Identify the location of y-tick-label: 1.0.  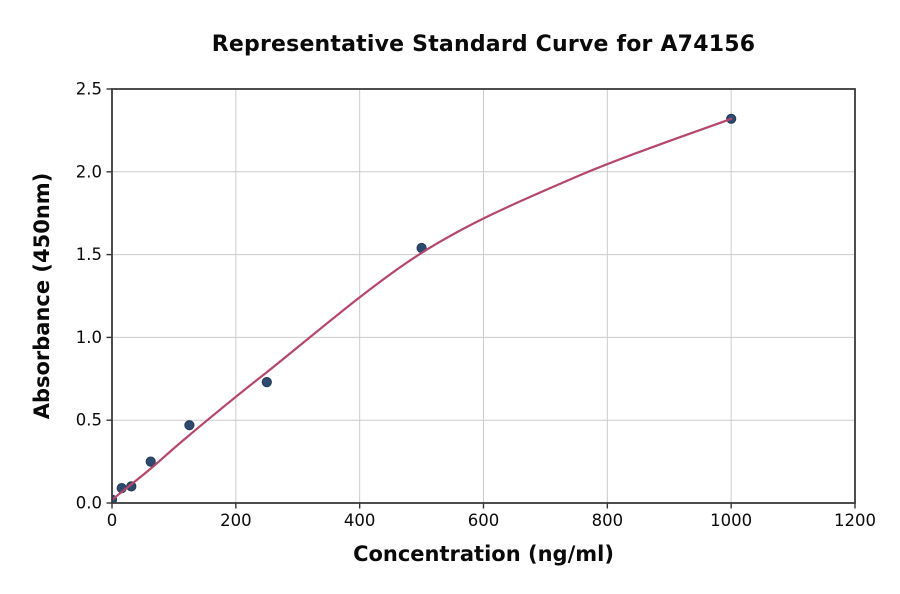
(89, 337).